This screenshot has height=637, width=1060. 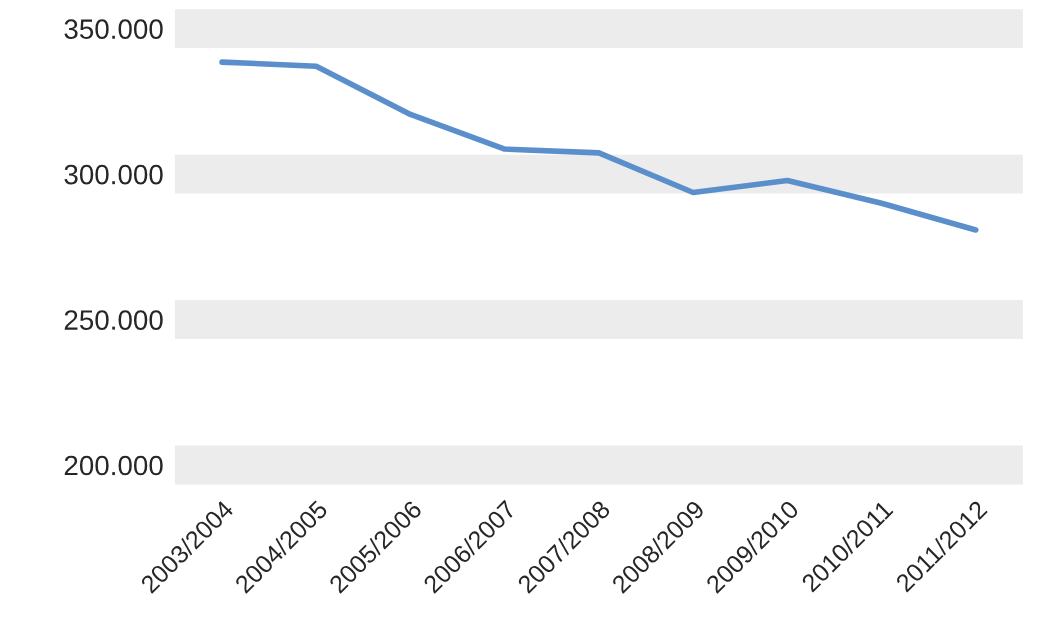 I want to click on y-tick-label: 200.000, so click(x=113, y=465).